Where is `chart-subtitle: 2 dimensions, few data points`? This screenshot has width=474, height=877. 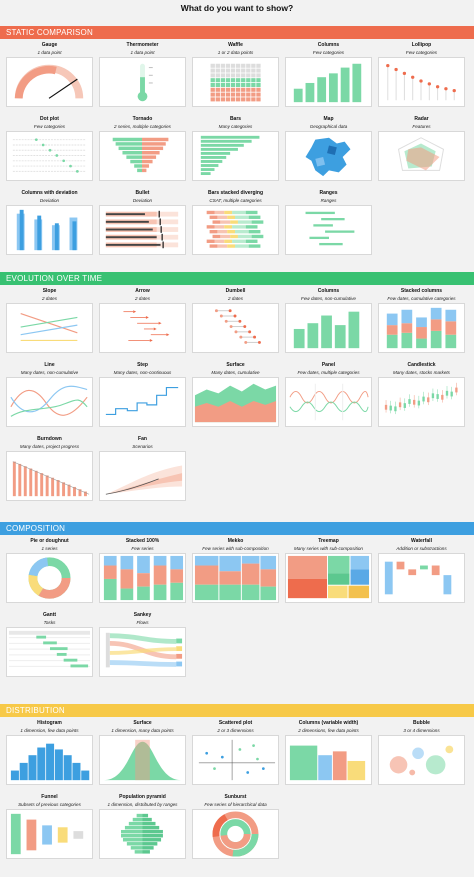 chart-subtitle: 2 dimensions, few data points is located at coordinates (328, 730).